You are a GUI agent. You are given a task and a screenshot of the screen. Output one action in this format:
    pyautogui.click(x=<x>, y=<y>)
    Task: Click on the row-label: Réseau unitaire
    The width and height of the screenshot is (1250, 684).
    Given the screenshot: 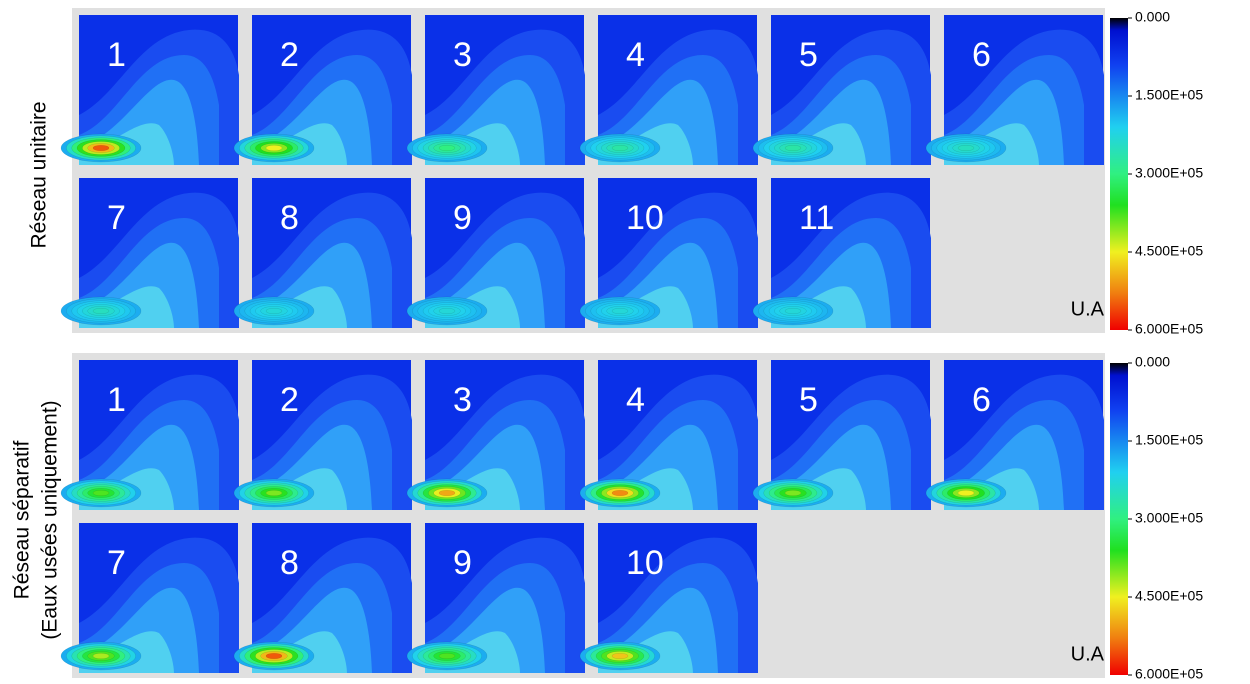 What is the action you would take?
    pyautogui.click(x=39, y=174)
    